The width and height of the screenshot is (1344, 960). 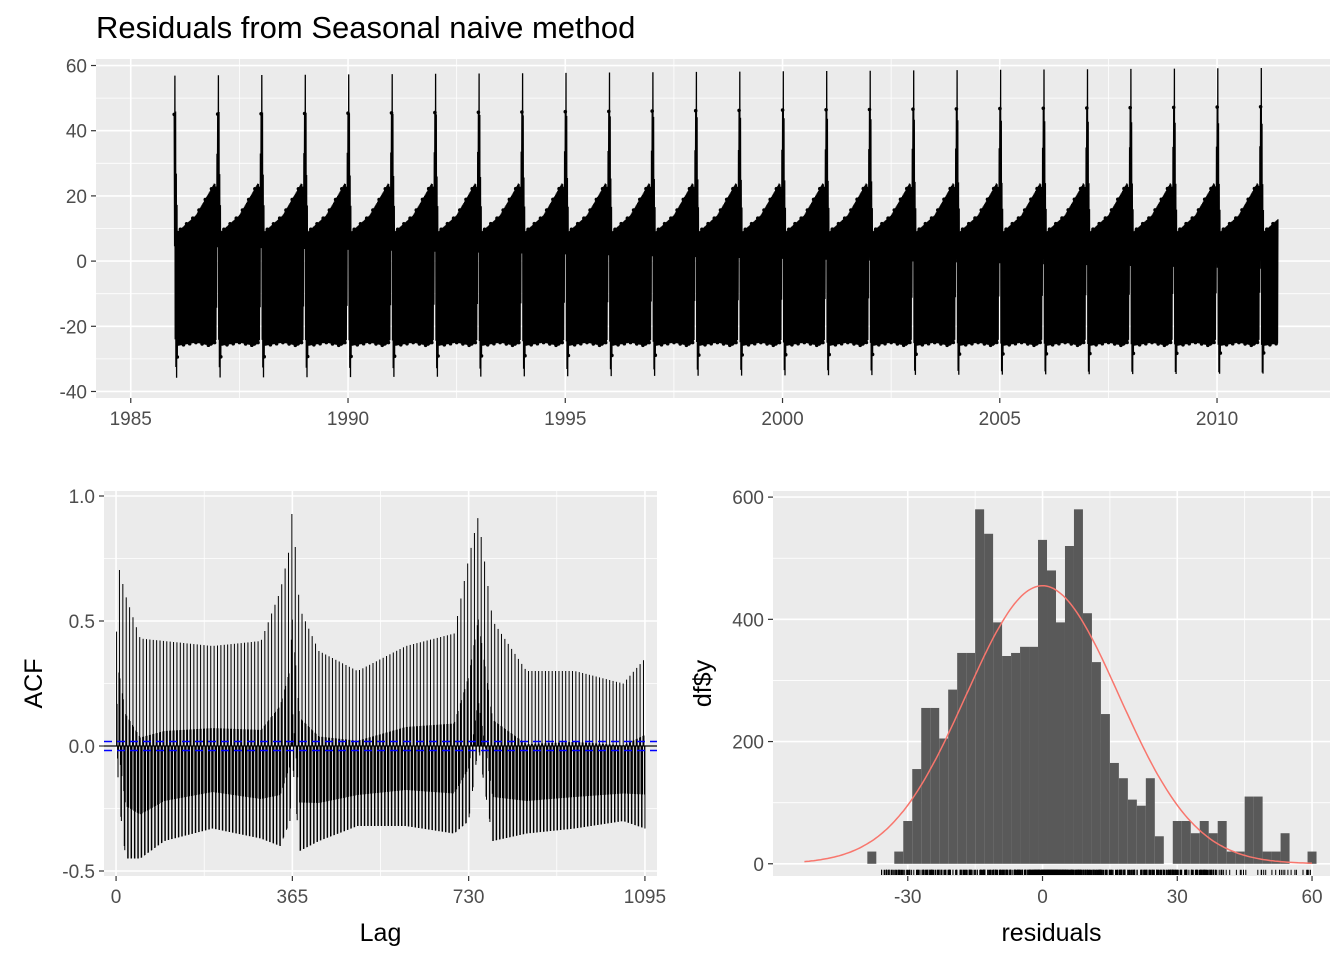 What do you see at coordinates (782, 419) in the screenshot?
I see `residual-series-x-tick-label: 2000` at bounding box center [782, 419].